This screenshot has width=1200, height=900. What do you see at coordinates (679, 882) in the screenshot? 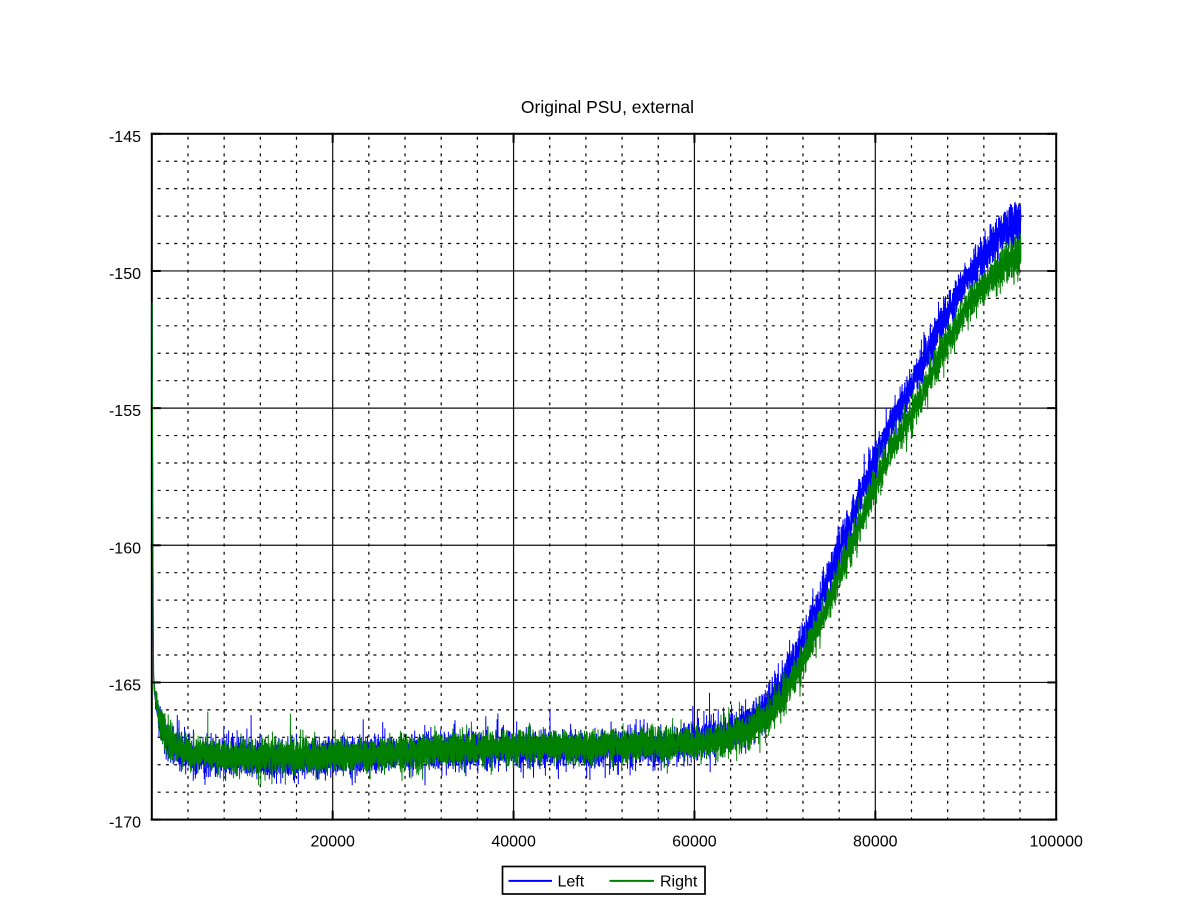
I see `svg-text: Right` at bounding box center [679, 882].